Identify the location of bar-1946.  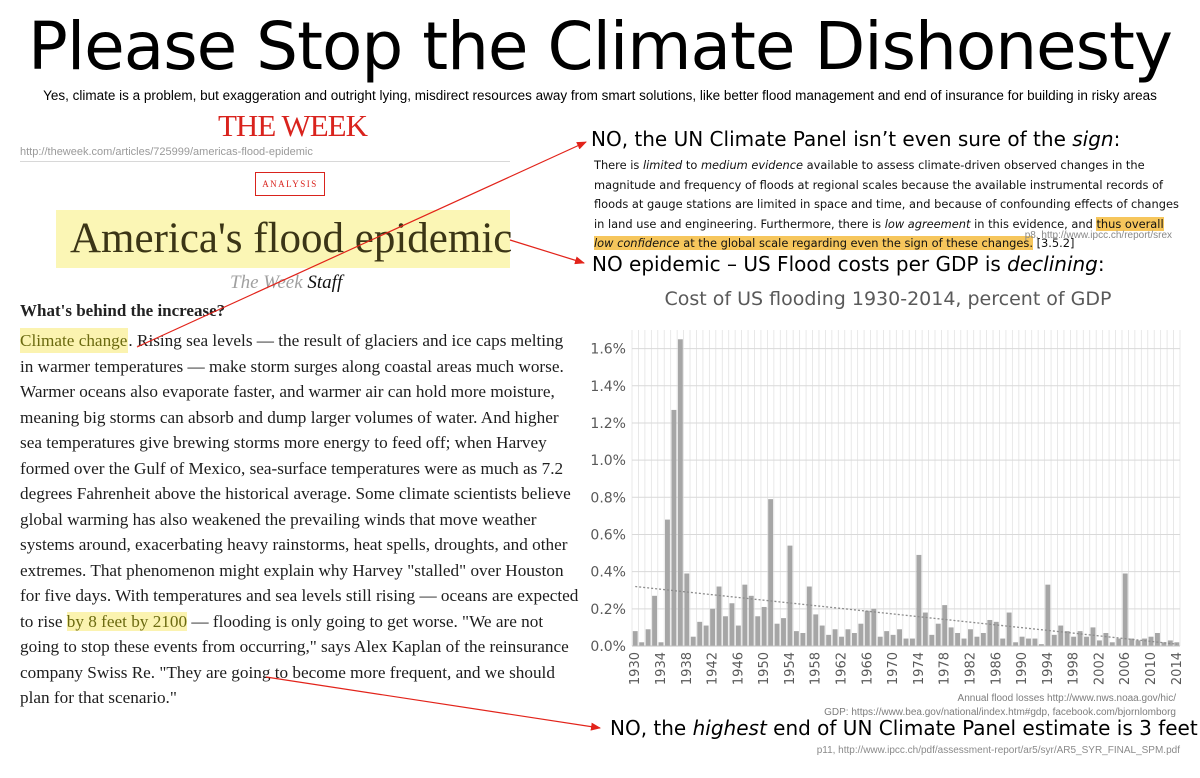
(738, 635).